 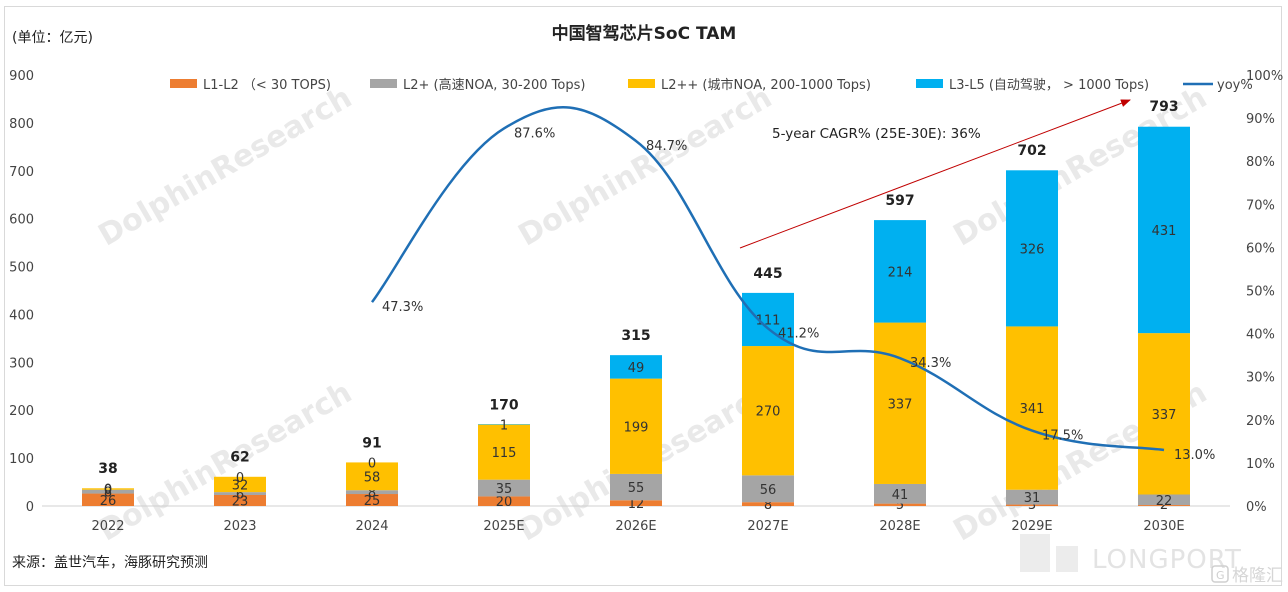 I want to click on yoy-point-label: 41.2%, so click(x=798, y=333).